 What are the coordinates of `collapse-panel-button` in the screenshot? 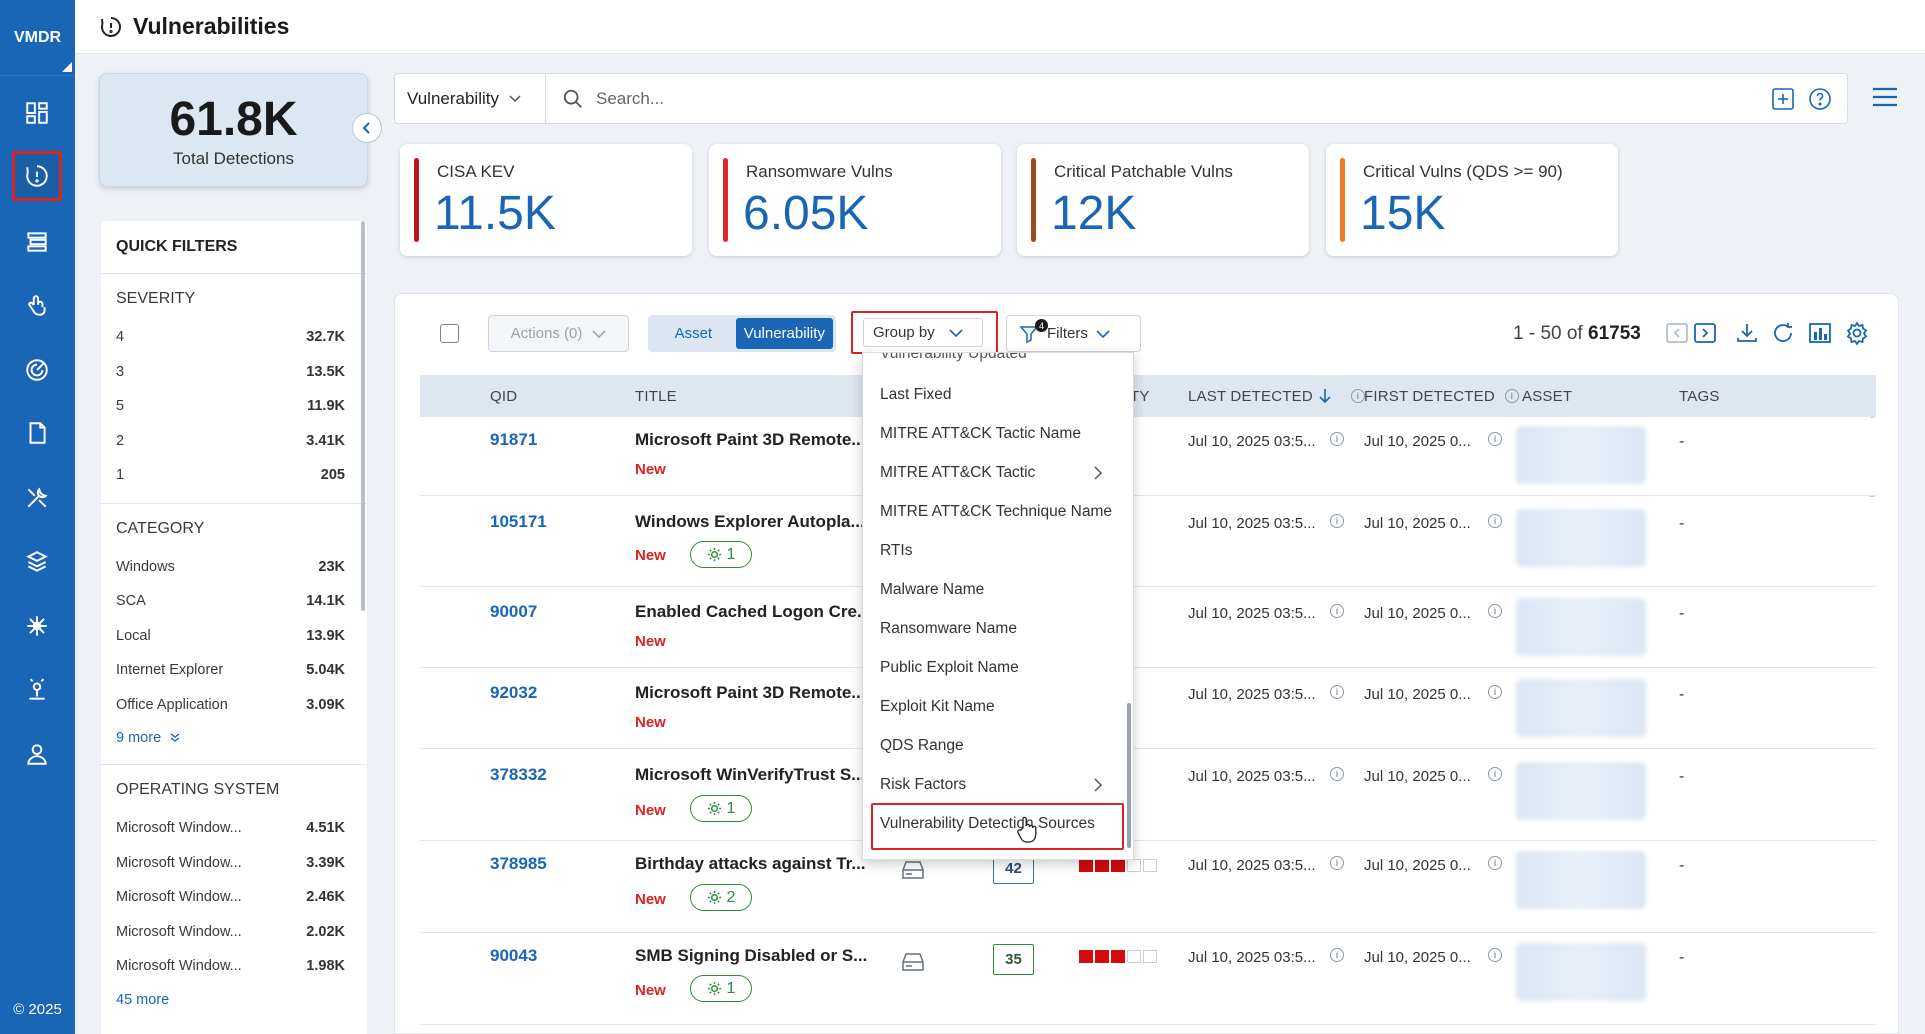 It's located at (367, 128).